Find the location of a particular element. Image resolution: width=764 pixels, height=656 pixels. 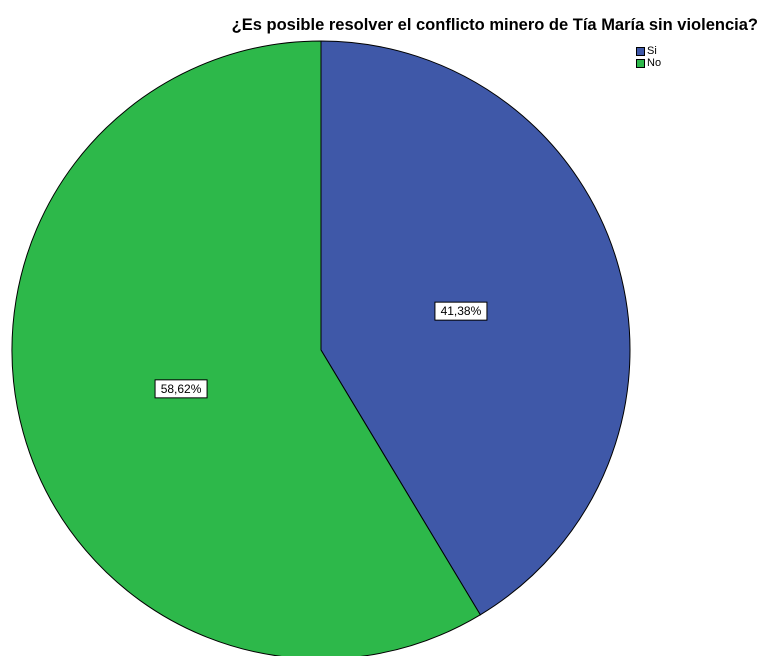

slice-label-no: 58,62% is located at coordinates (181, 389).